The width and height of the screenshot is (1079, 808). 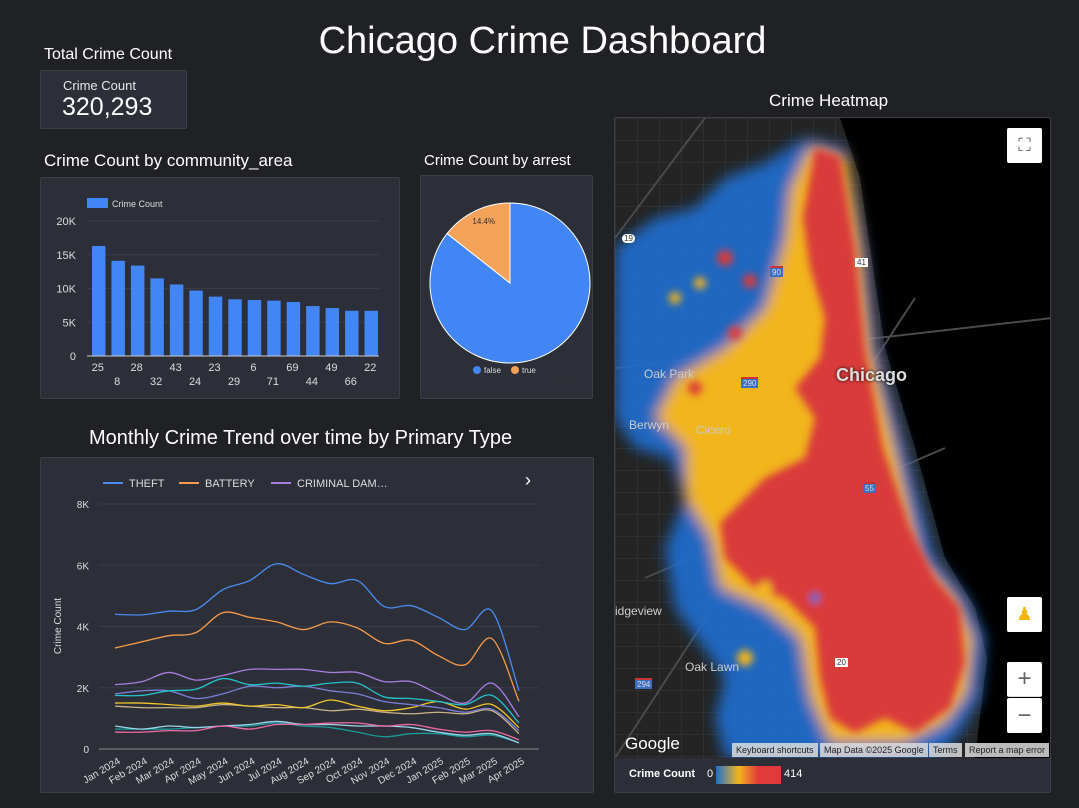 What do you see at coordinates (175, 368) in the screenshot?
I see `x-tick-label: 43` at bounding box center [175, 368].